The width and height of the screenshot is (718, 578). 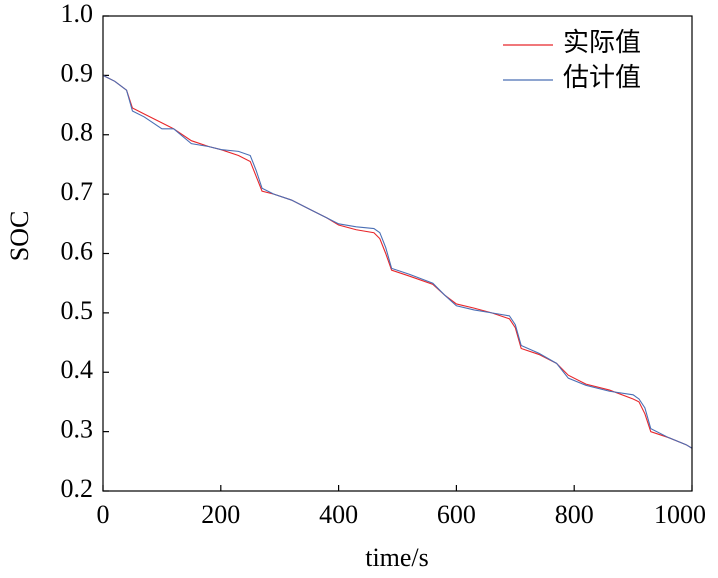 What do you see at coordinates (602, 42) in the screenshot?
I see `legend-label: 实际值` at bounding box center [602, 42].